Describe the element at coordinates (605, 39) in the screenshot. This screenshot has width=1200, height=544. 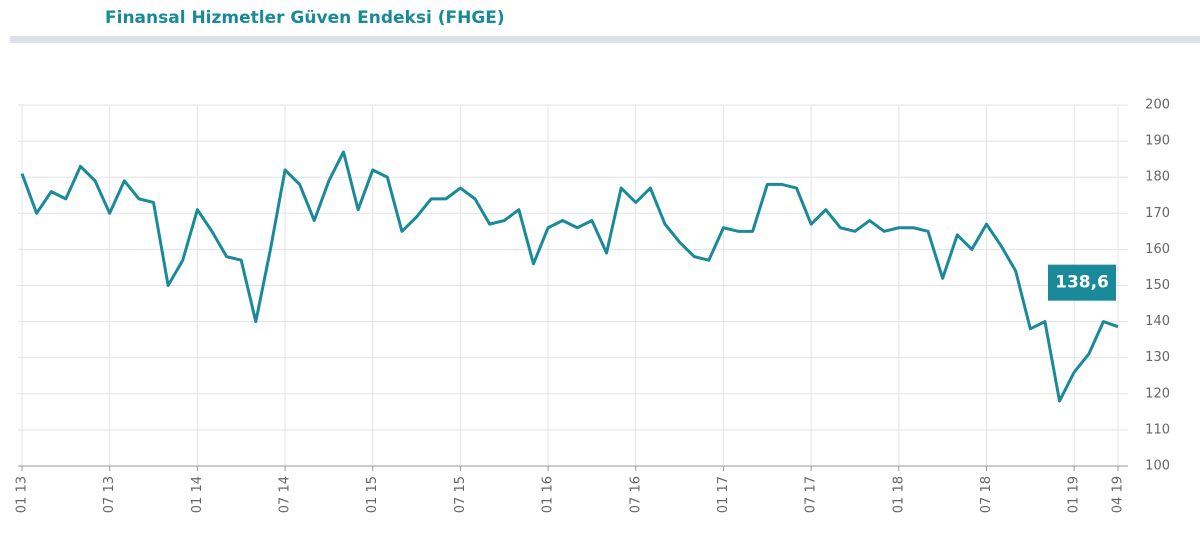
I see `title-bar` at that location.